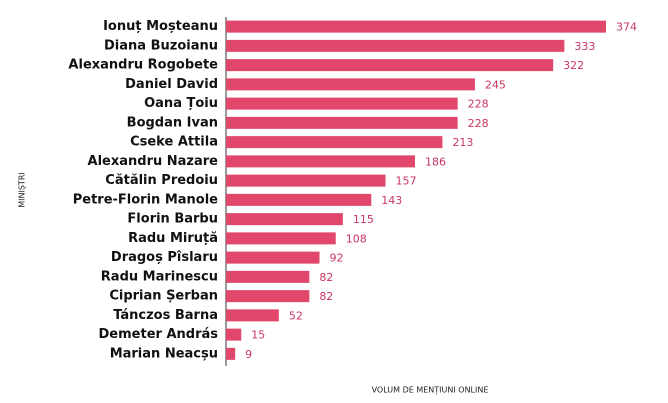 This screenshot has height=403, width=668. Describe the element at coordinates (430, 391) in the screenshot. I see `x-axis-title: VOLUM DE MENȚIUNI ONLINE` at that location.